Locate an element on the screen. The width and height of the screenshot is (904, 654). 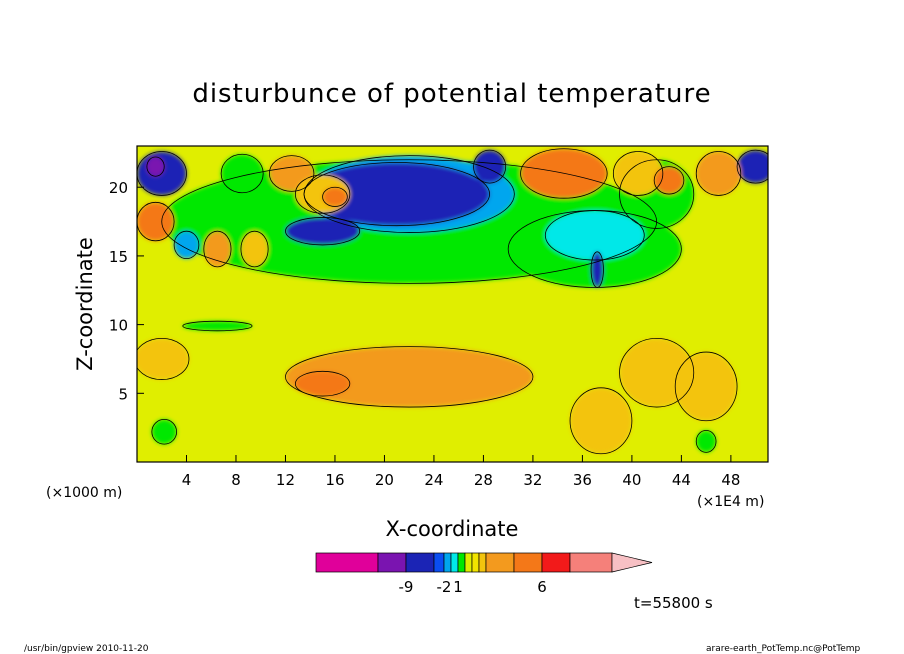
x-tick-label: 36 is located at coordinates (582, 480).